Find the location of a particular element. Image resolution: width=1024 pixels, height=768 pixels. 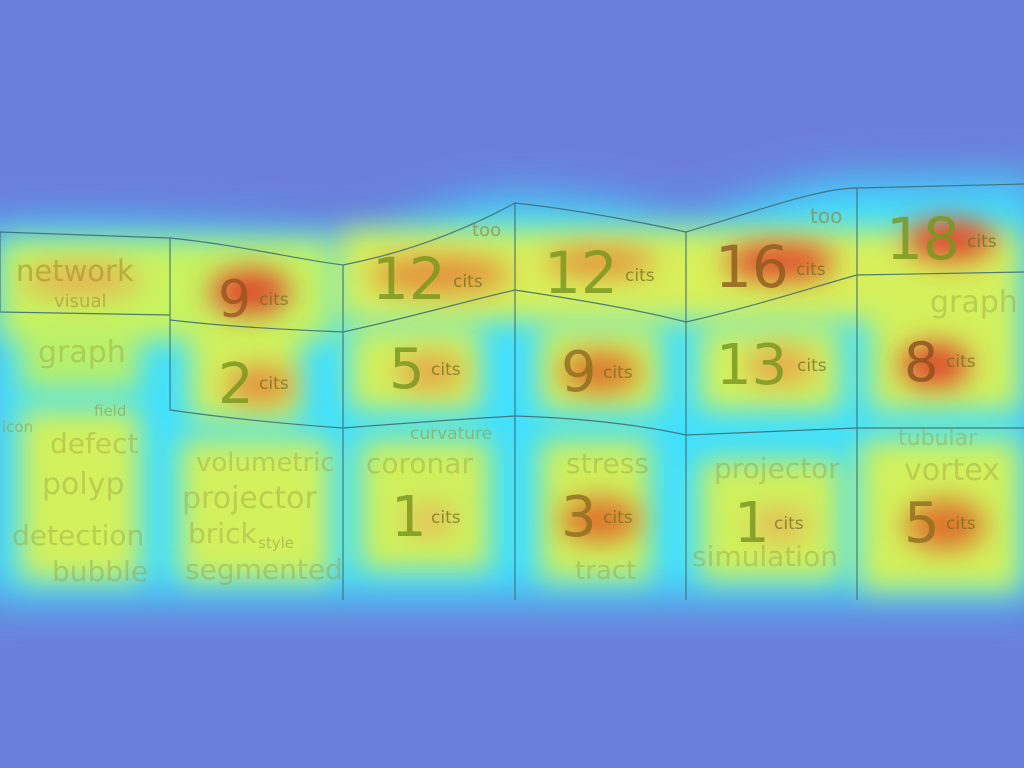

keyword-coronar: coronar is located at coordinates (419, 463).